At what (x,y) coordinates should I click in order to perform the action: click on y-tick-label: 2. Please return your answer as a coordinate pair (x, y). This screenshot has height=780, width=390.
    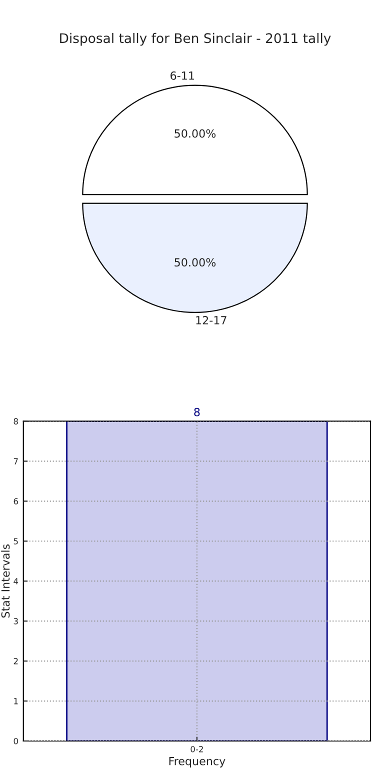
    Looking at the image, I should click on (16, 661).